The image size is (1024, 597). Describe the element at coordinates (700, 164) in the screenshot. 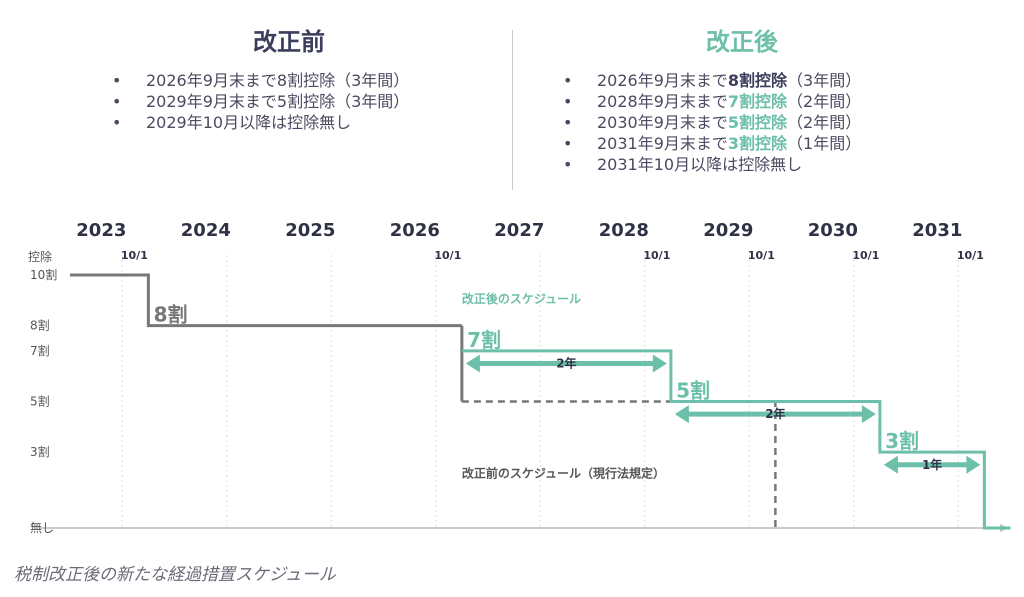

I see `item-text: 2031年10月以降は控除無し` at that location.